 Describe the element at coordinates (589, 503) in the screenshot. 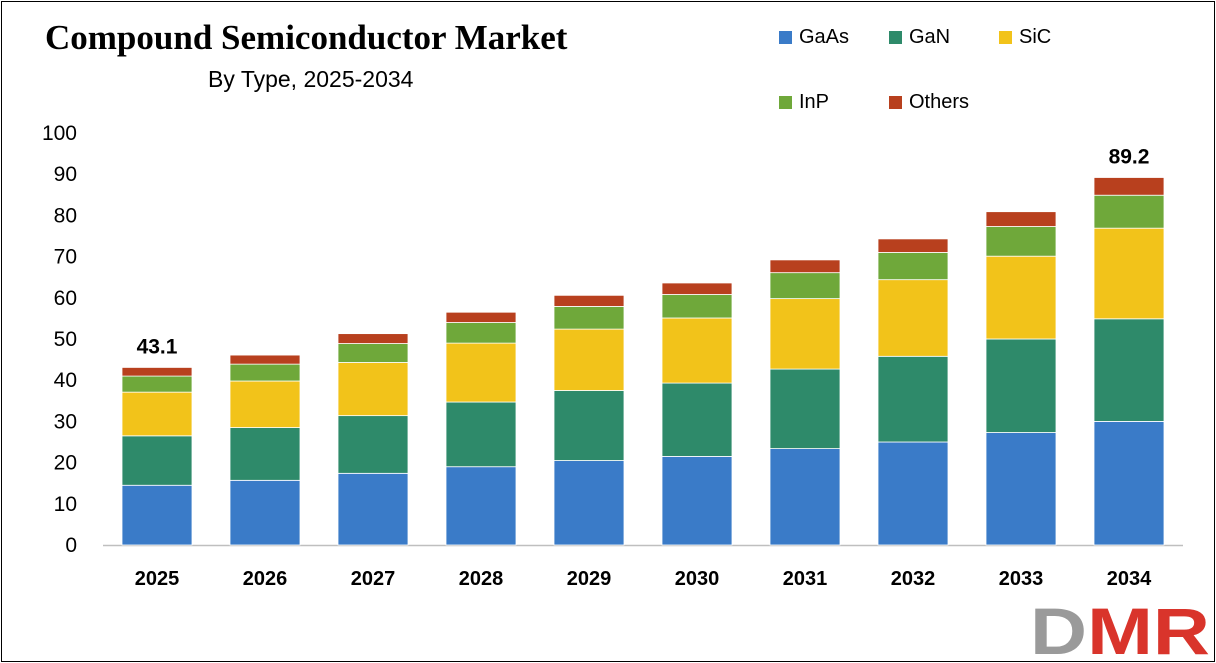

I see `bar-segment-gaas-2029` at that location.